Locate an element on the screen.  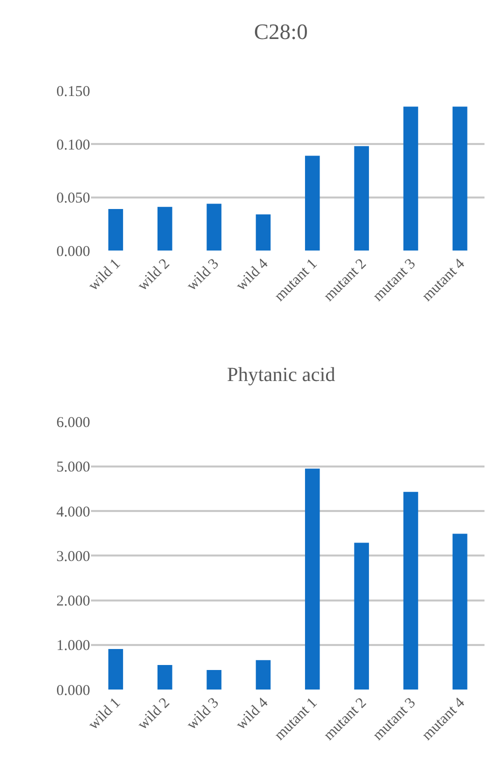
chart-title: Phytanic acid is located at coordinates (281, 375).